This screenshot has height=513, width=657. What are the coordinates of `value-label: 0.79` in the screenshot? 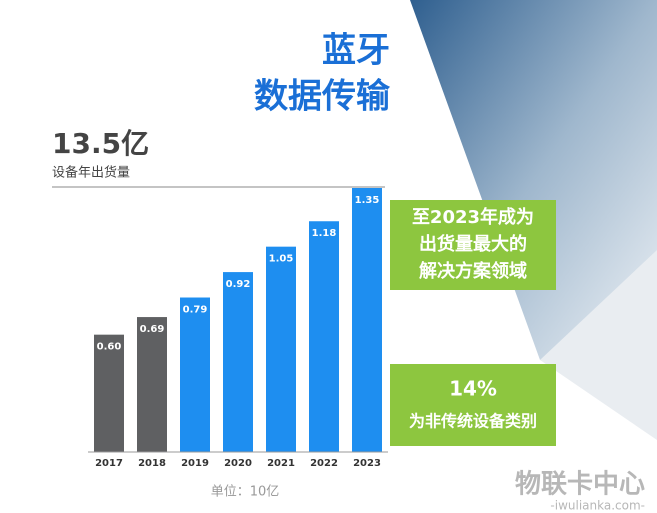 It's located at (195, 310).